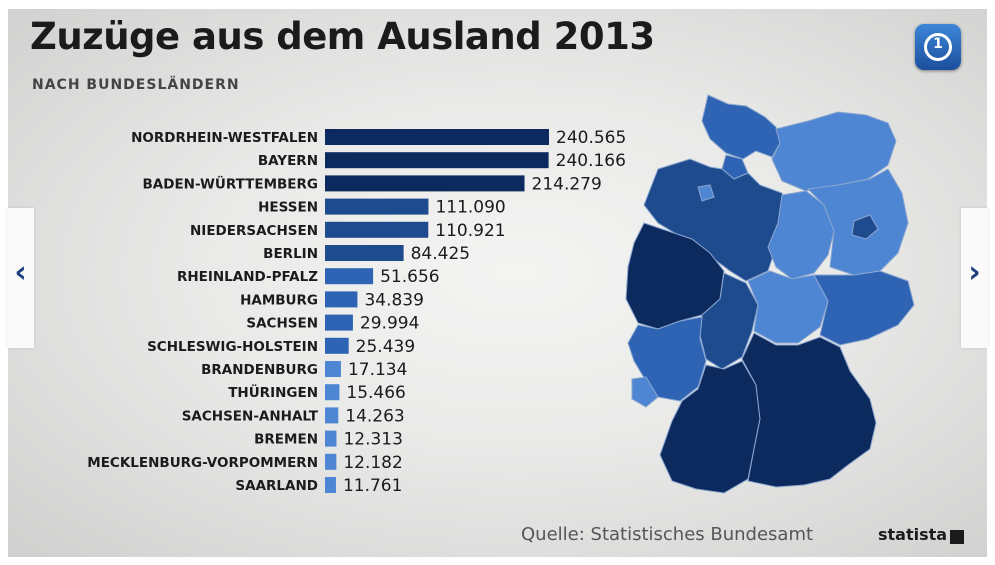 The width and height of the screenshot is (995, 565). What do you see at coordinates (202, 463) in the screenshot?
I see `category-label: MECKLENBURG-VORPOMMERN` at bounding box center [202, 463].